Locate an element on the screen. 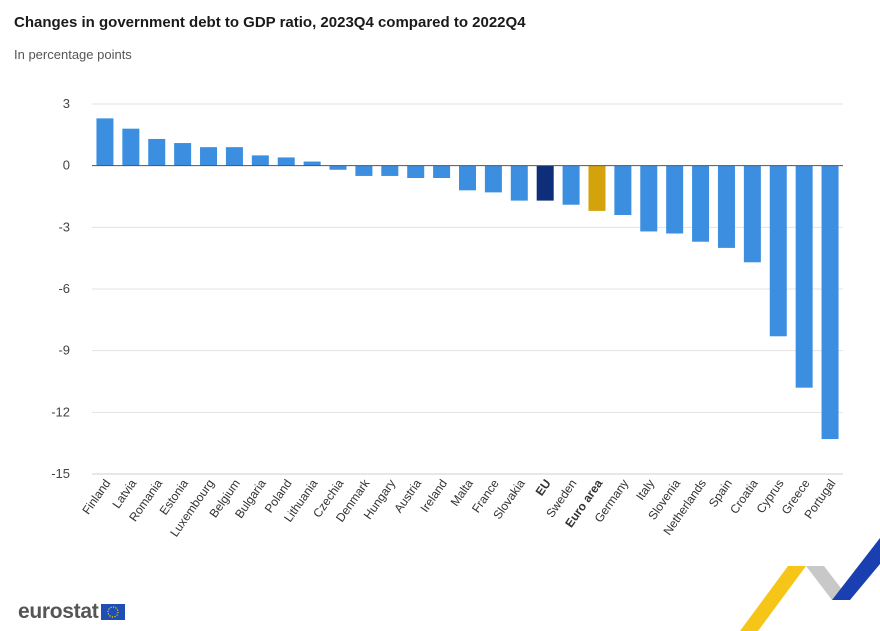 The height and width of the screenshot is (631, 880). bar-ireland is located at coordinates (442, 171).